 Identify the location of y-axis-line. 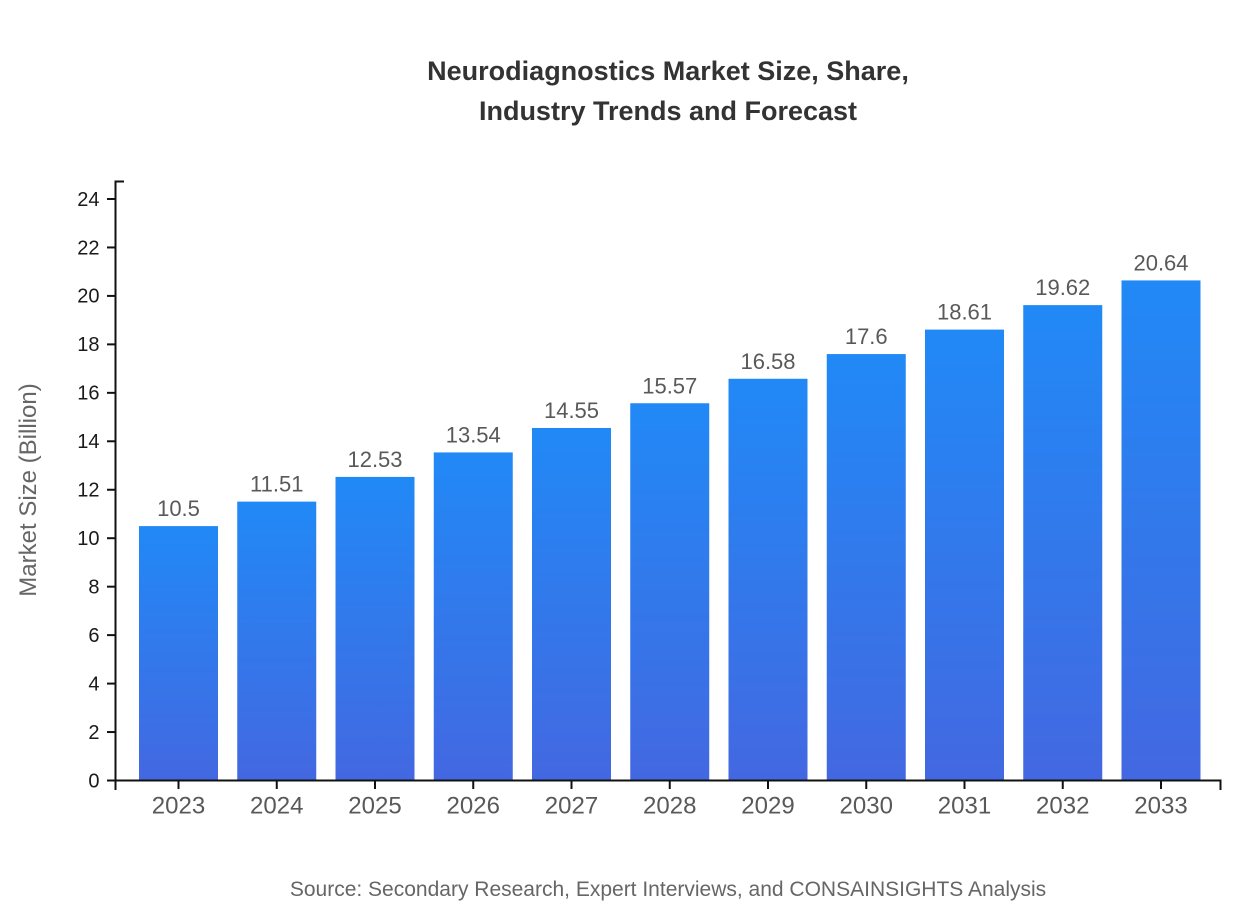
(119, 480).